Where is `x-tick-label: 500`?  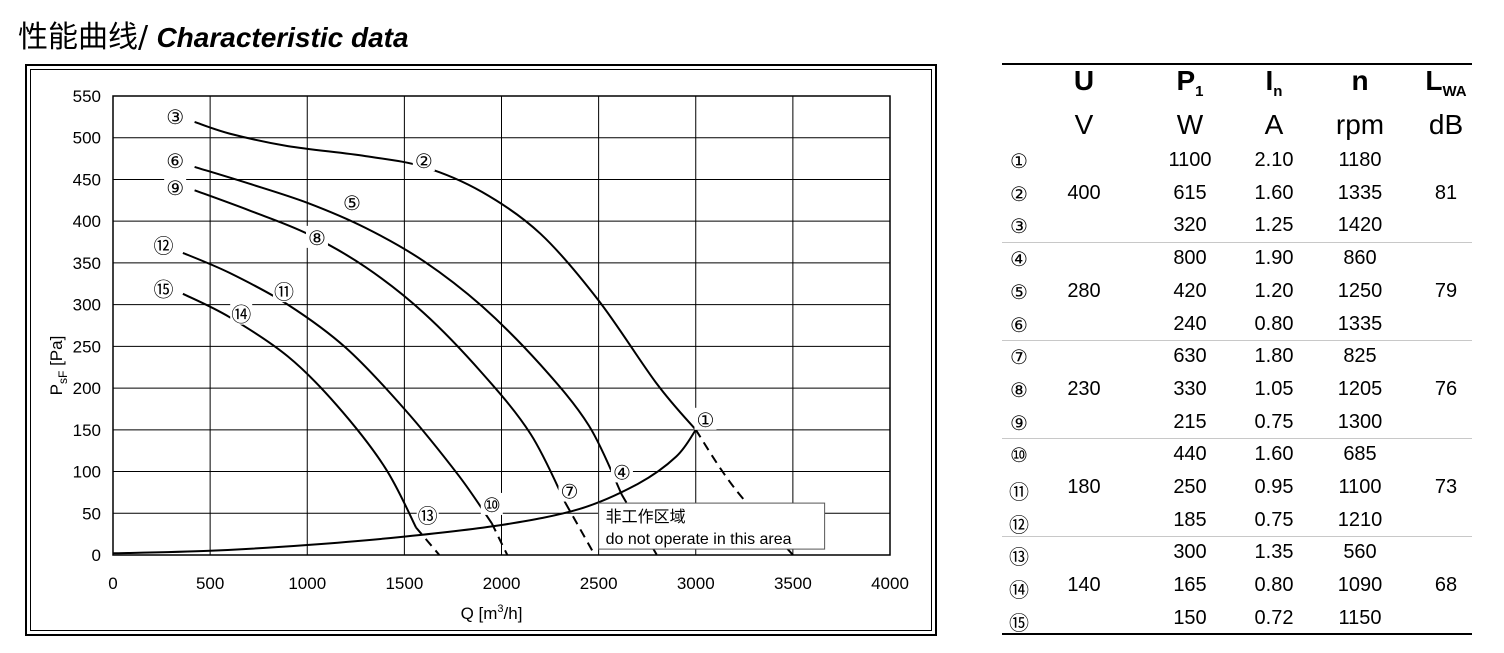
x-tick-label: 500 is located at coordinates (210, 583).